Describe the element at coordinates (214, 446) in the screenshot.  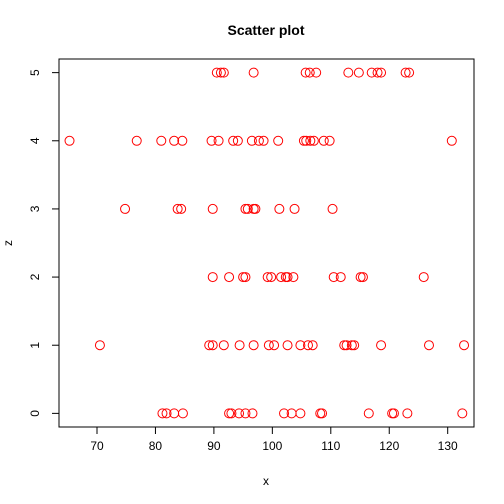
I see `x-tick-label: 90` at that location.